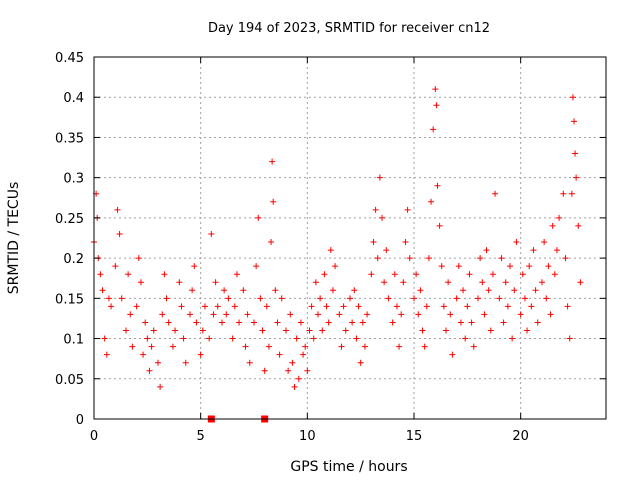 This screenshot has height=480, width=640. Describe the element at coordinates (73, 340) in the screenshot. I see `y-tick-label: 0.1` at that location.